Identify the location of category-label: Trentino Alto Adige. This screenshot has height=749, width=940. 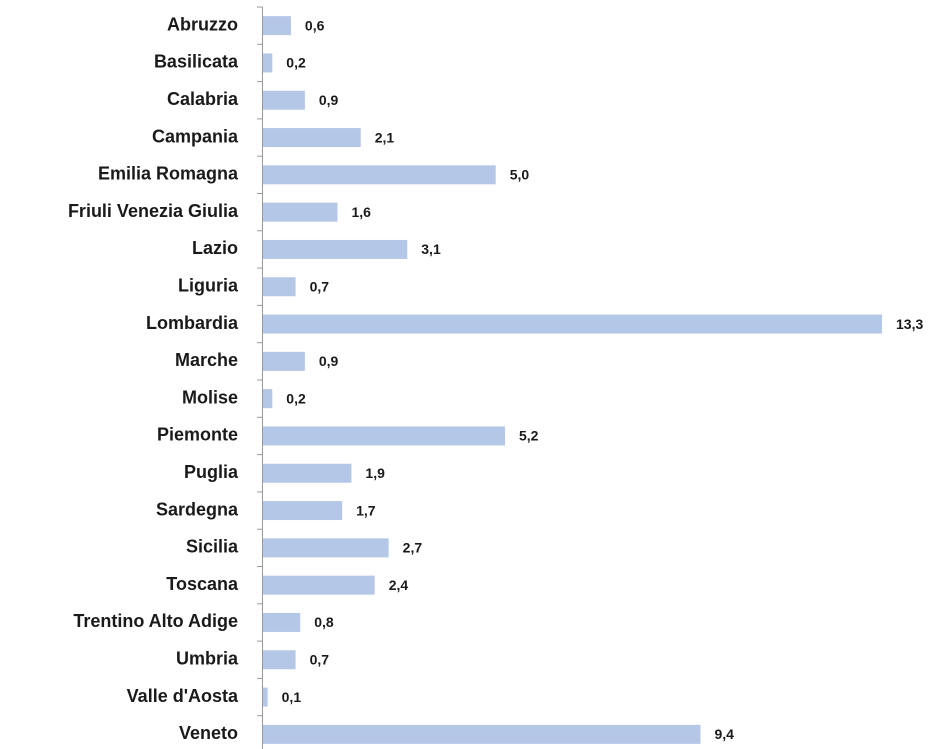
(155, 621).